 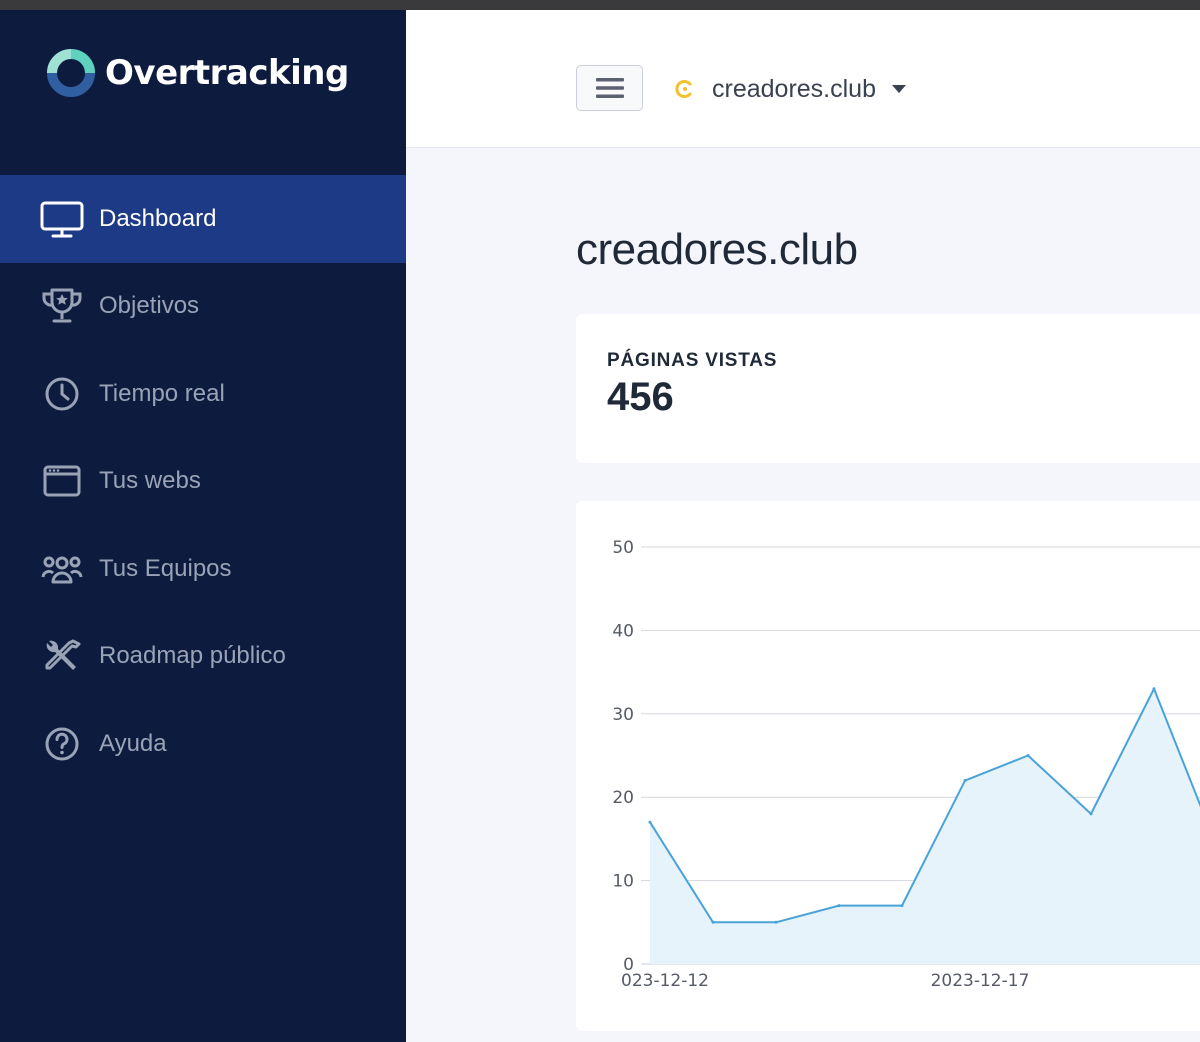 I want to click on sidebar-item-tus-equipos: Tus Equipos, so click(x=203, y=569).